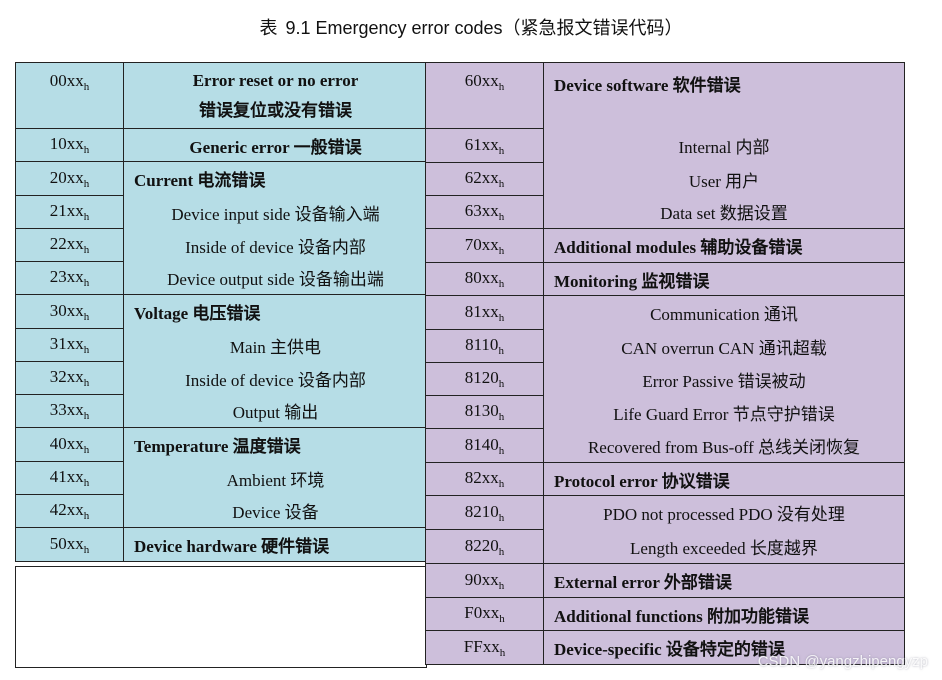 This screenshot has height=680, width=942. I want to click on description-cell: Communication 通讯, so click(724, 312).